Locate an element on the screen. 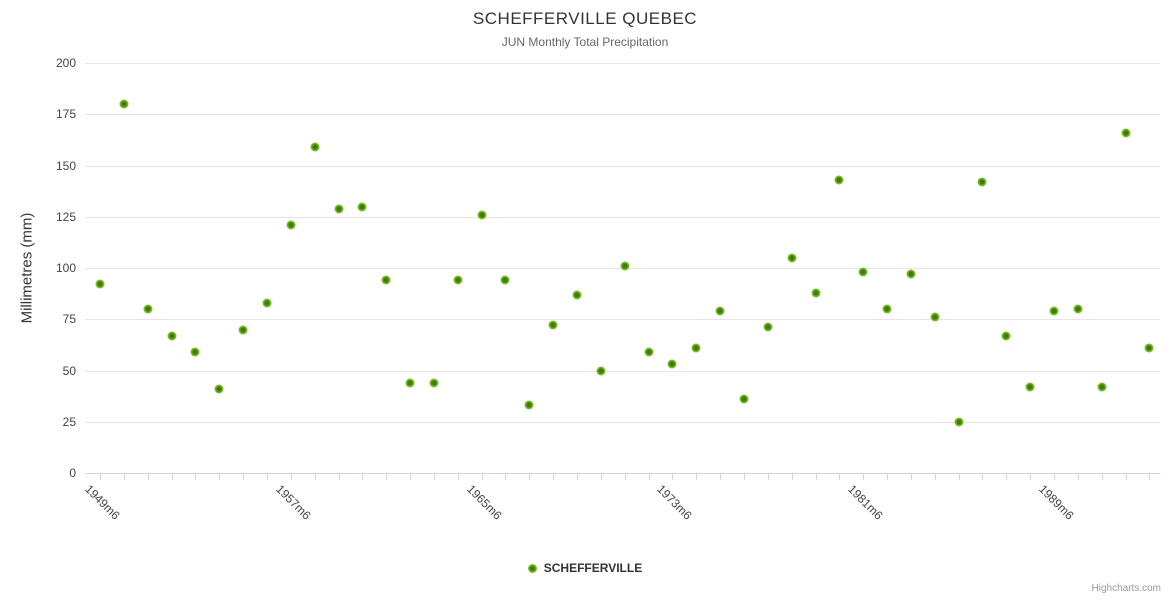 Image resolution: width=1170 pixels, height=600 pixels. x-axis-line is located at coordinates (622, 473).